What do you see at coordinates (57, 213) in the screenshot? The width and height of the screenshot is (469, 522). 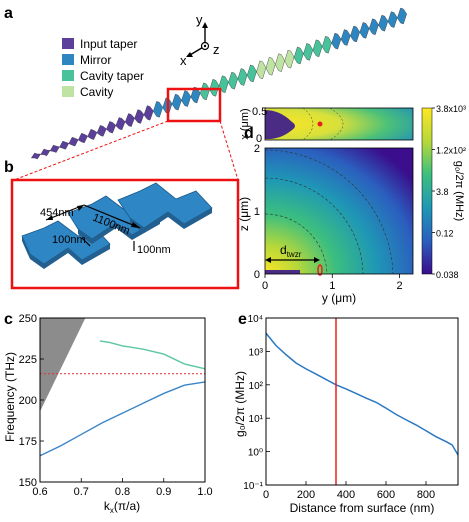 I see `dim-label-a: 454nm` at bounding box center [57, 213].